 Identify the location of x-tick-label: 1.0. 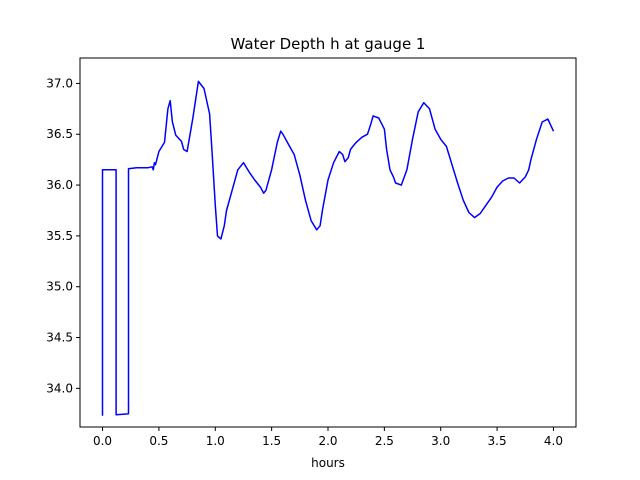
(215, 441).